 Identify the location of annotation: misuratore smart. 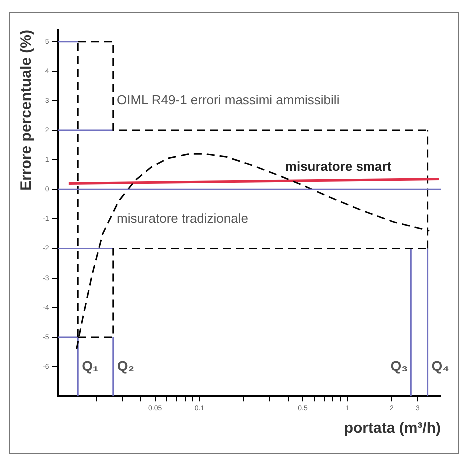
(338, 166).